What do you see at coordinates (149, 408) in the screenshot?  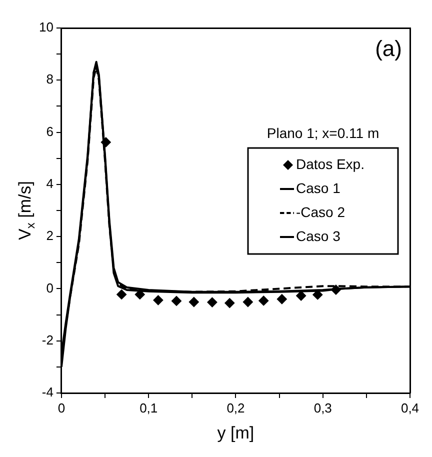 I see `x-tick-label: 0,1` at bounding box center [149, 408].